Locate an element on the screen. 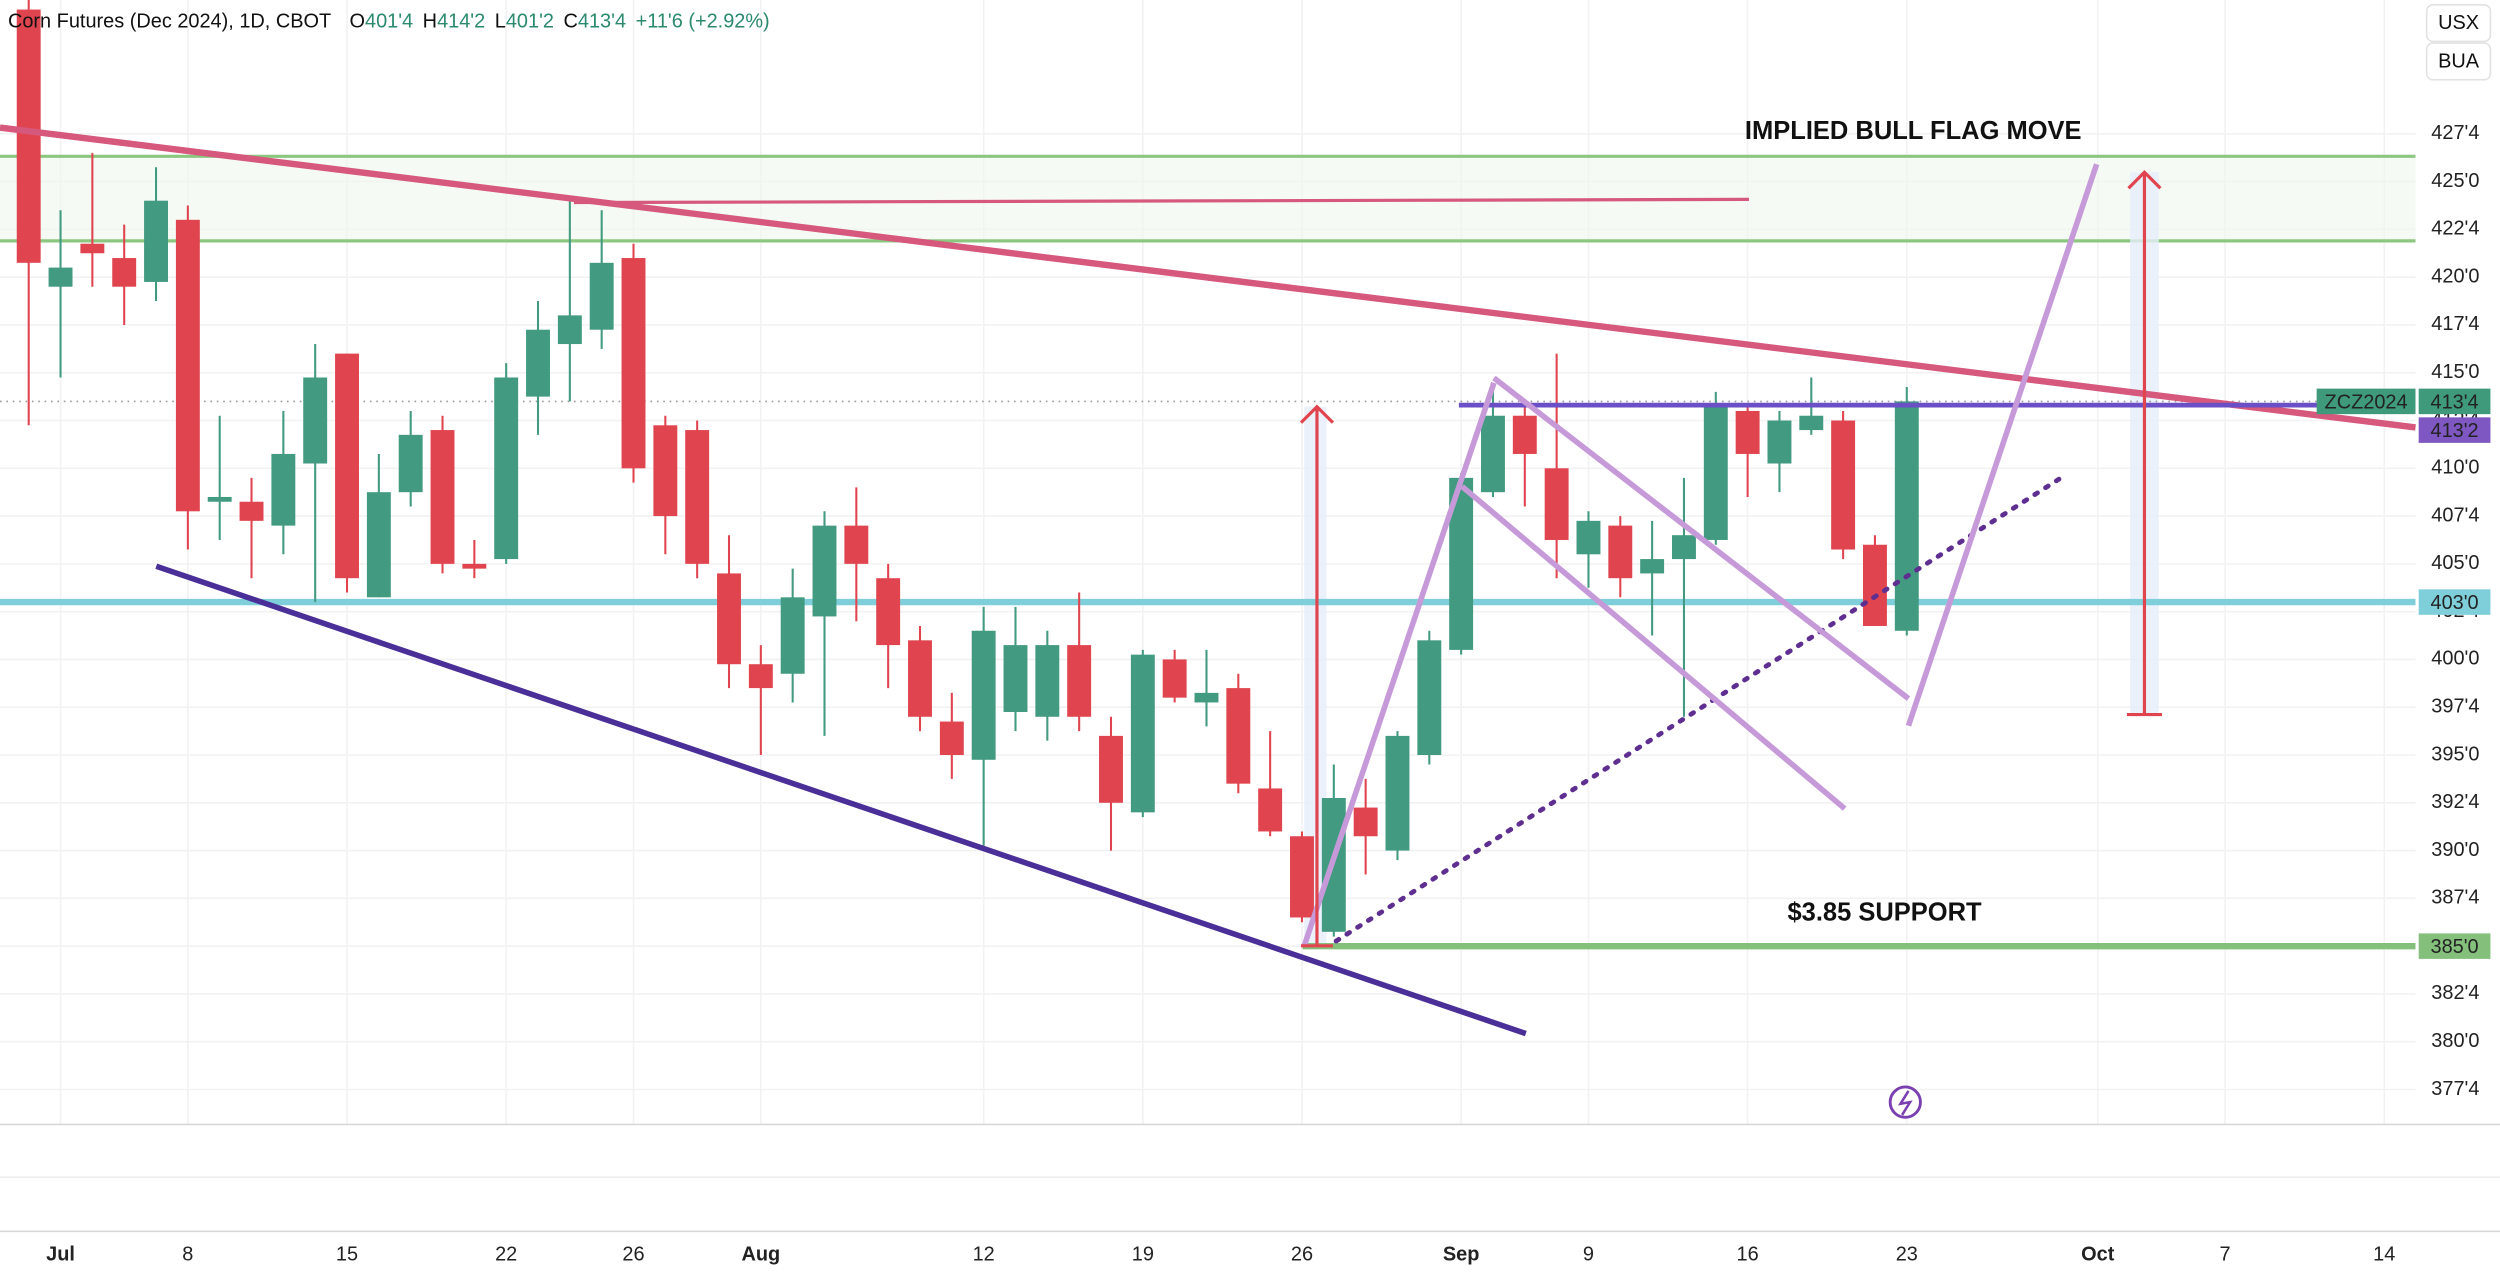 The height and width of the screenshot is (1276, 2500). x-tick-label: 8 is located at coordinates (187, 1255).